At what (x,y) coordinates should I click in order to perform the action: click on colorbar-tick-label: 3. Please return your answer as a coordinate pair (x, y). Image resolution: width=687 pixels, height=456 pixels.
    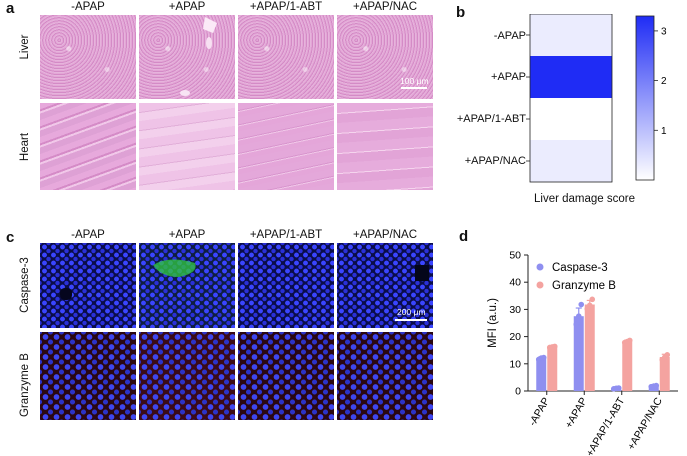
    Looking at the image, I should click on (664, 31).